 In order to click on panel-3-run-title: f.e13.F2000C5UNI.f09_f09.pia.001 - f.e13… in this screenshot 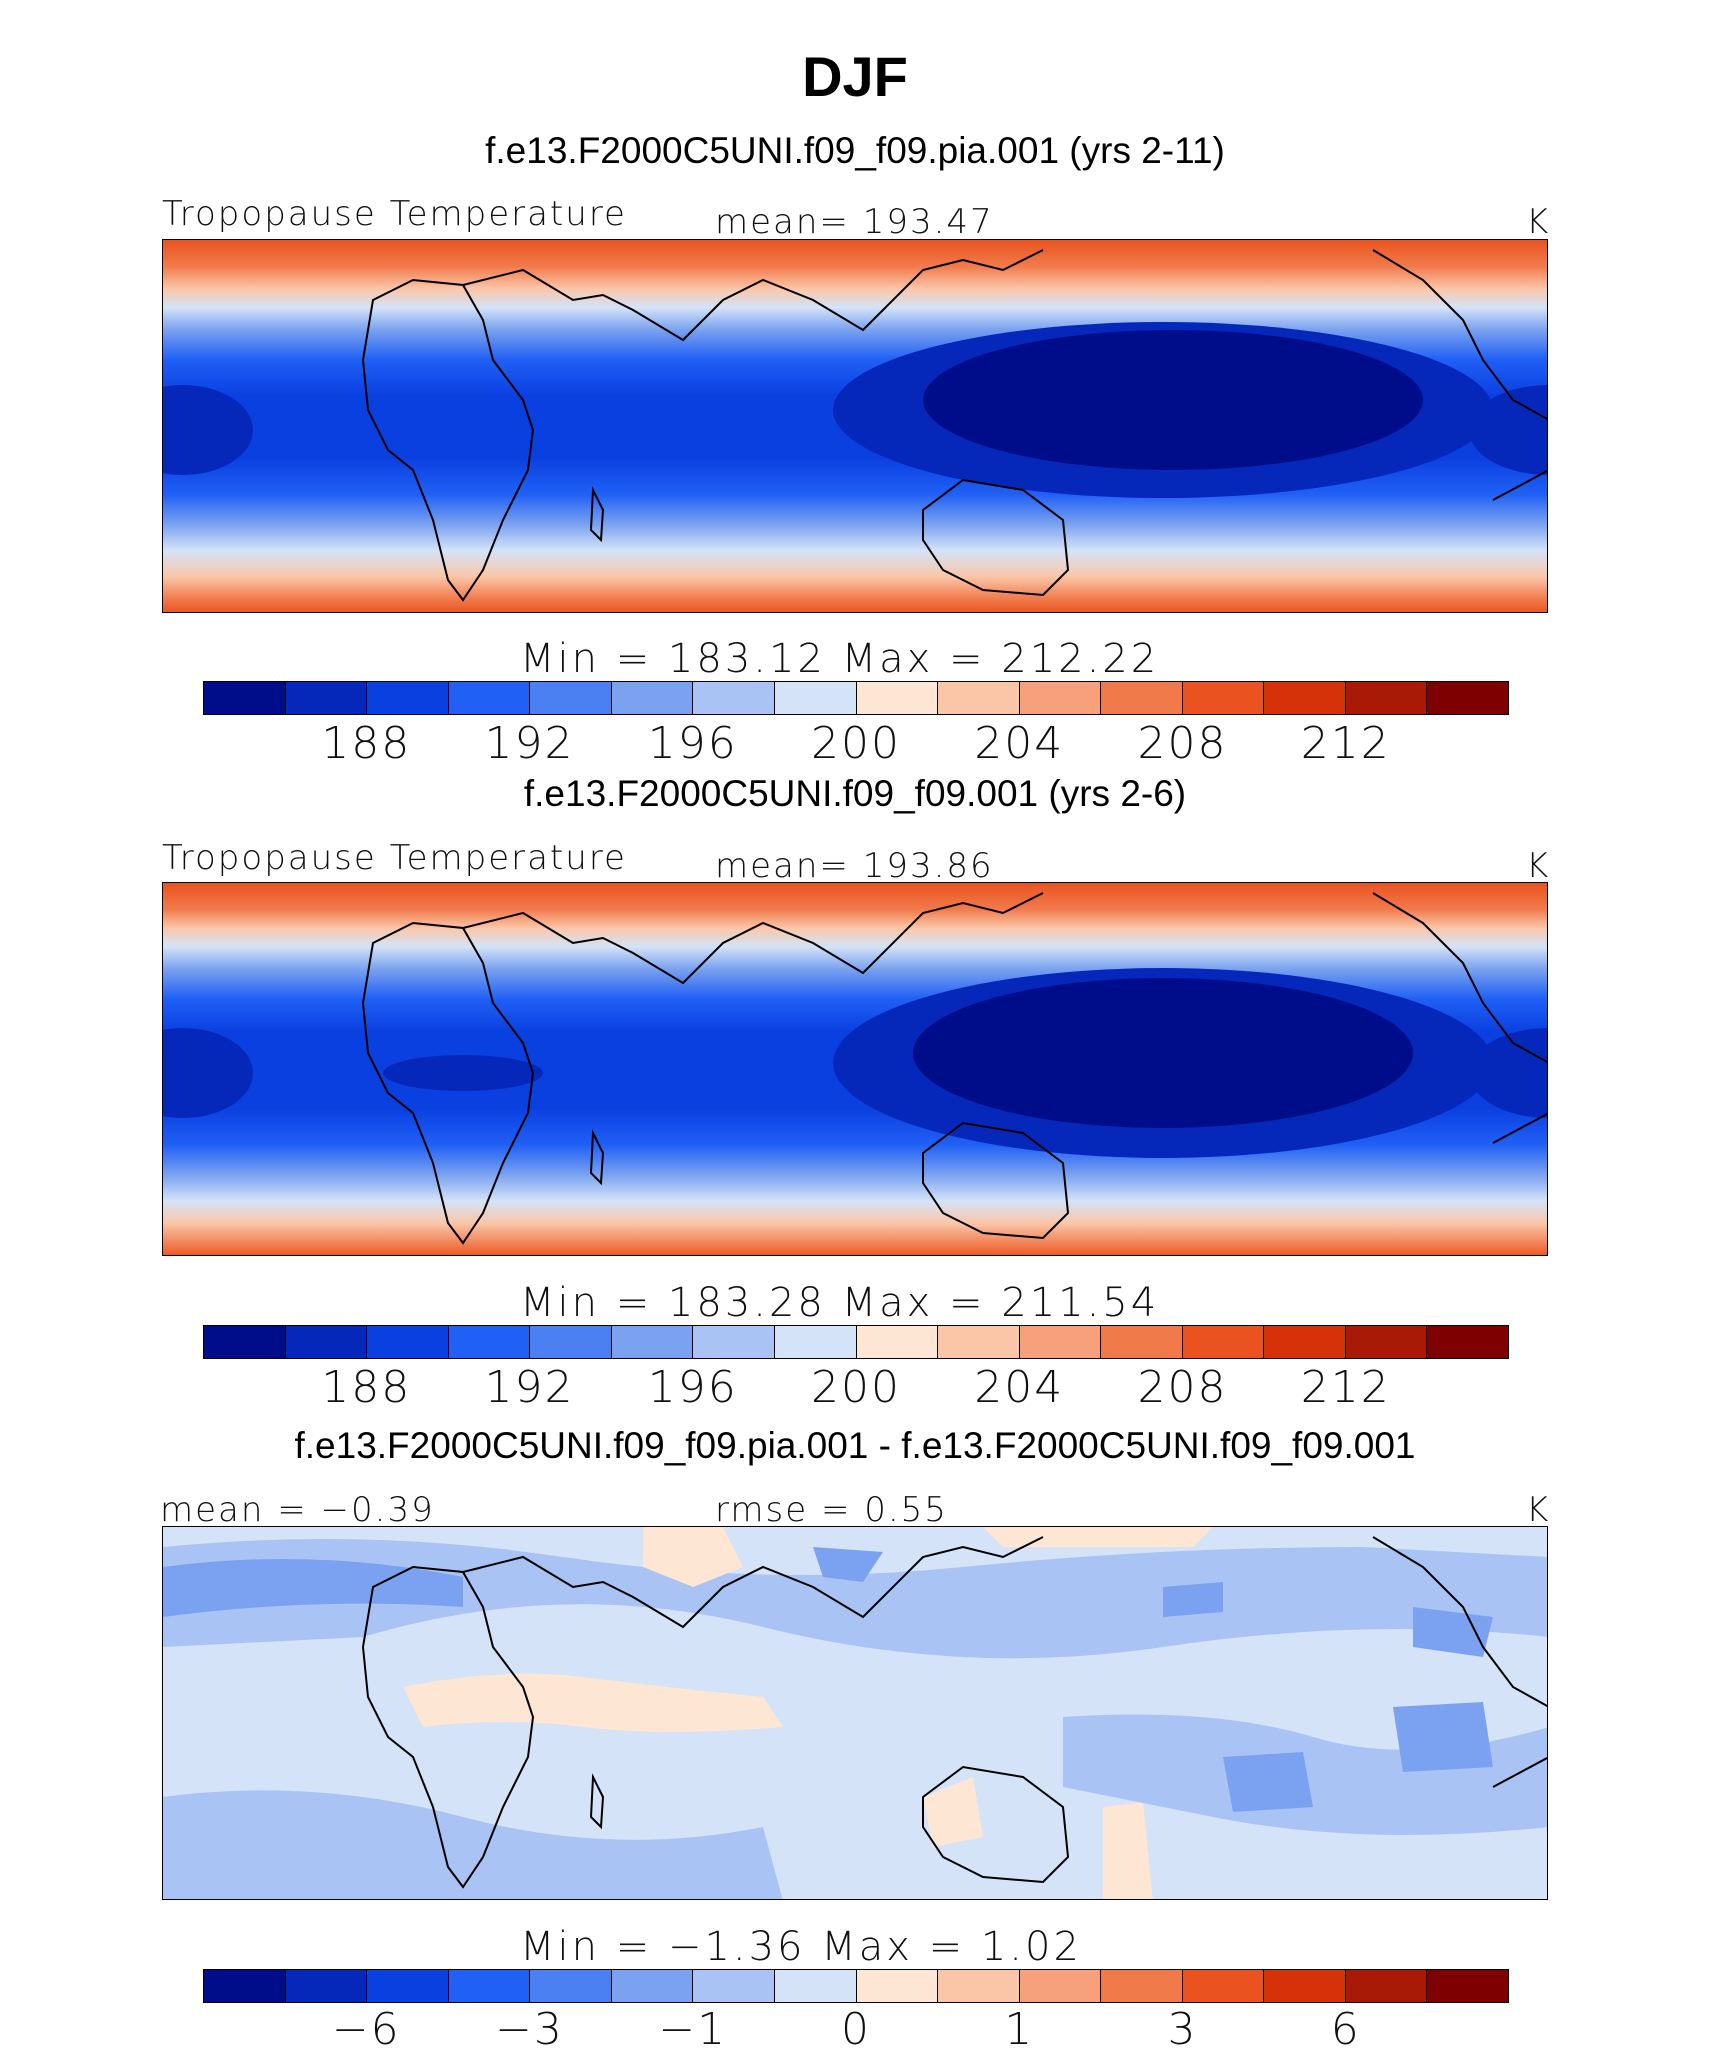, I will do `click(855, 1445)`.